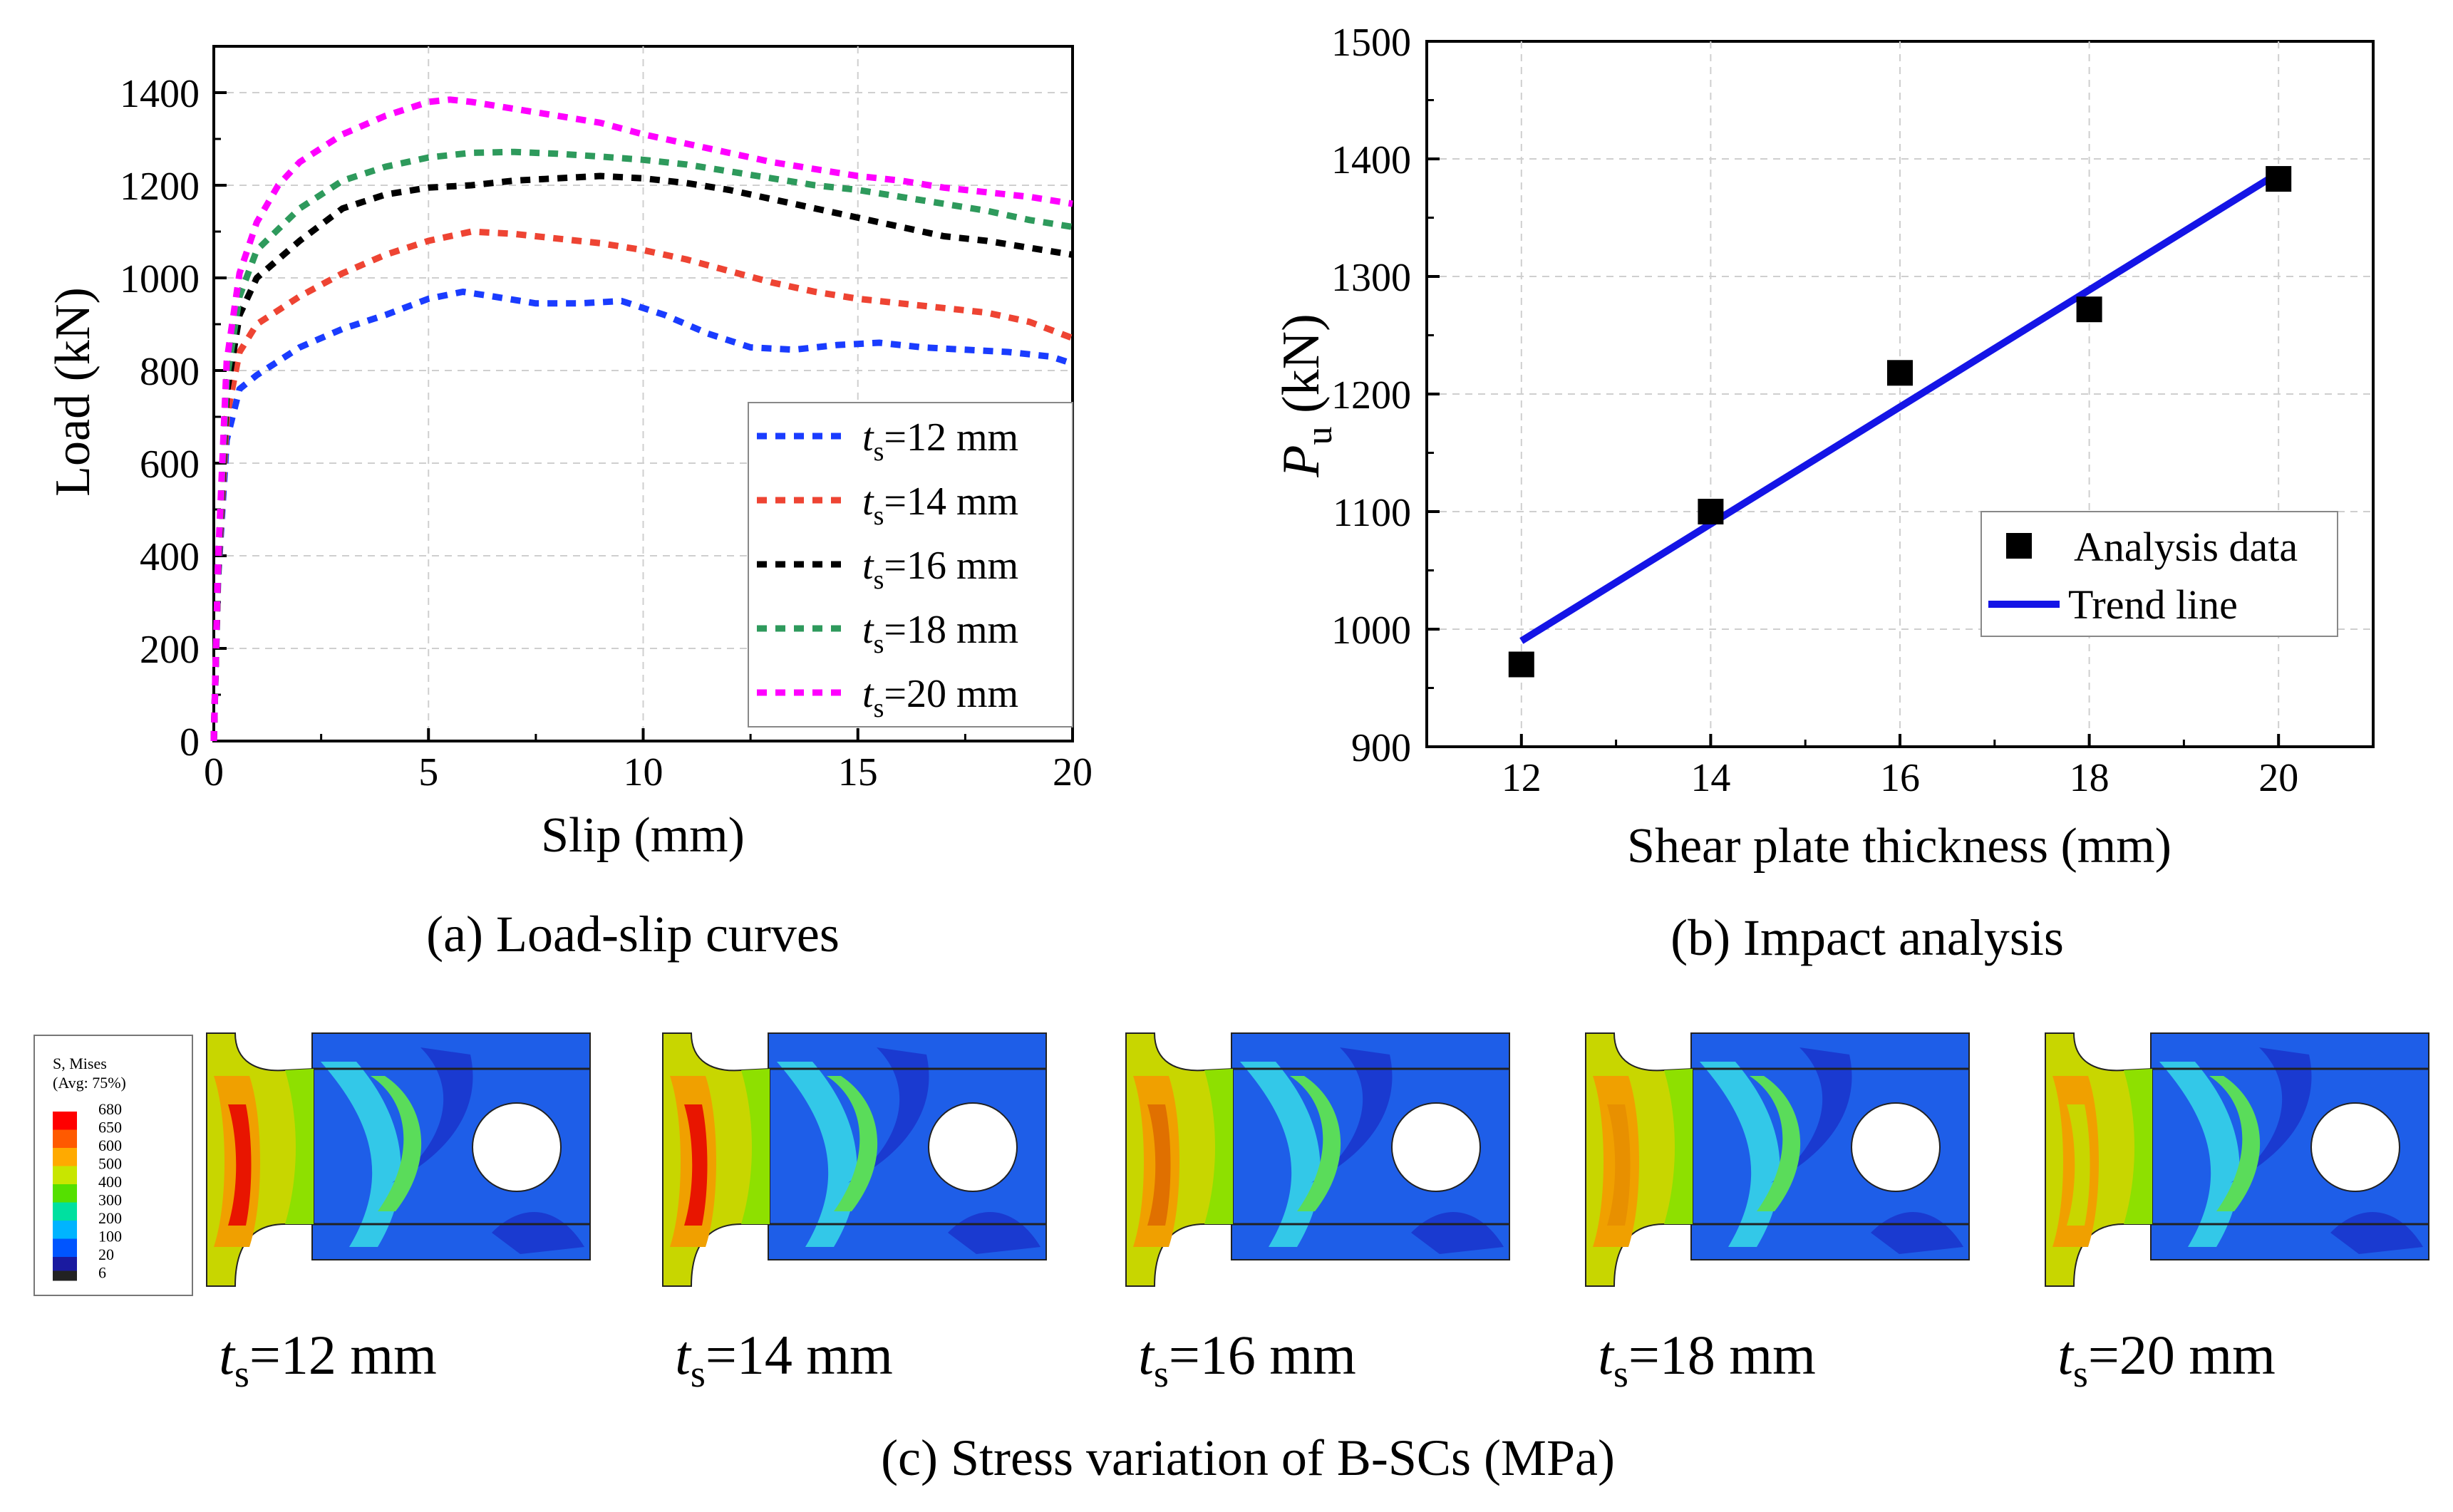  What do you see at coordinates (343, 1355) in the screenshot?
I see `stress-model-label-rest: =12 mm` at bounding box center [343, 1355].